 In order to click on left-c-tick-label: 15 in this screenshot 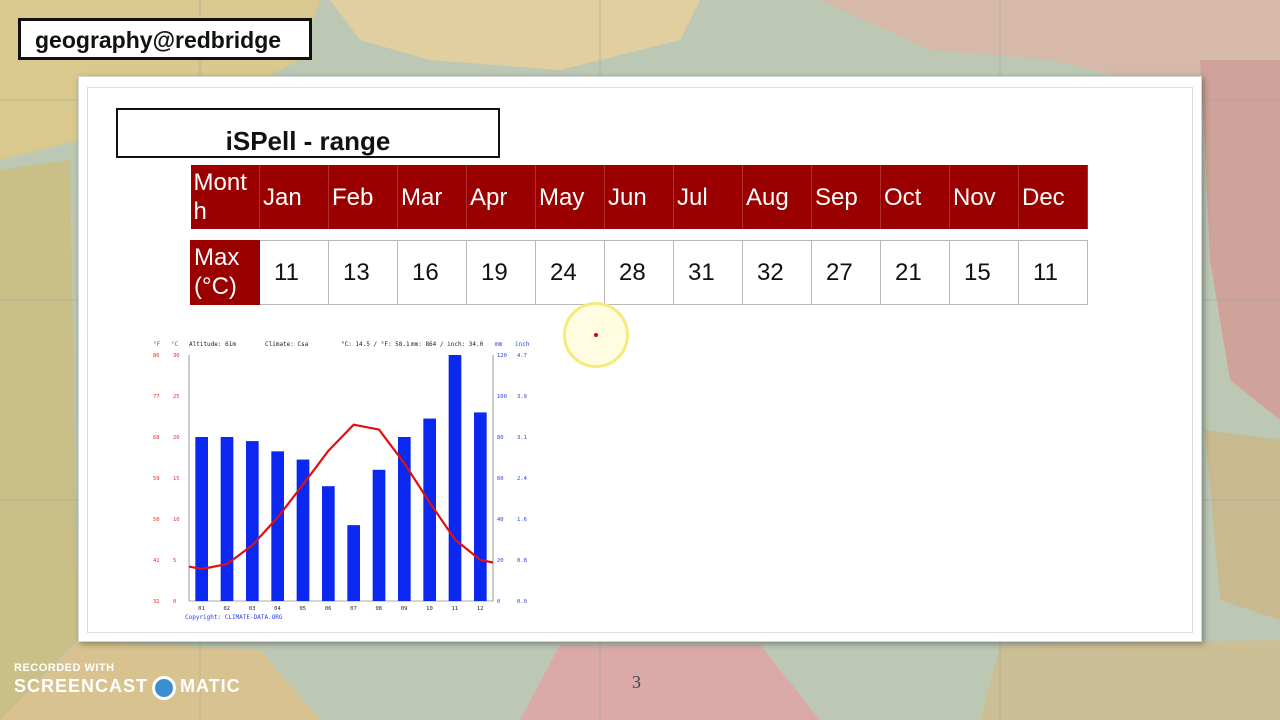, I will do `click(176, 479)`.